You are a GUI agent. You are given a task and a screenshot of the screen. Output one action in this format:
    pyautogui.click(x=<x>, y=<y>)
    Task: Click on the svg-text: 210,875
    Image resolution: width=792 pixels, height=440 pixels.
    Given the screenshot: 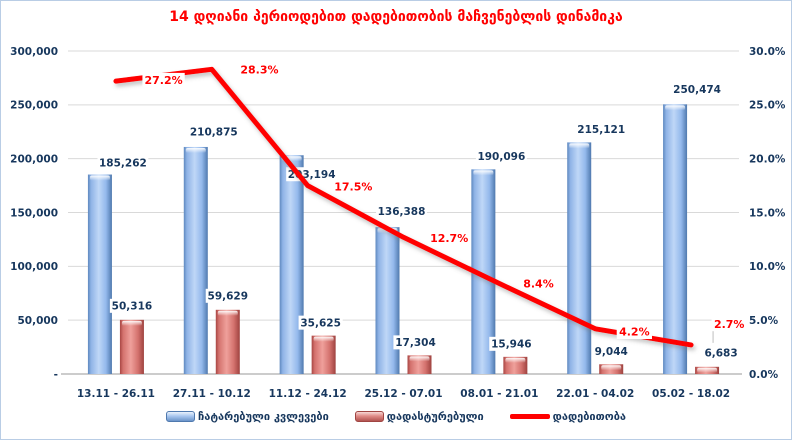 What is the action you would take?
    pyautogui.click(x=214, y=133)
    